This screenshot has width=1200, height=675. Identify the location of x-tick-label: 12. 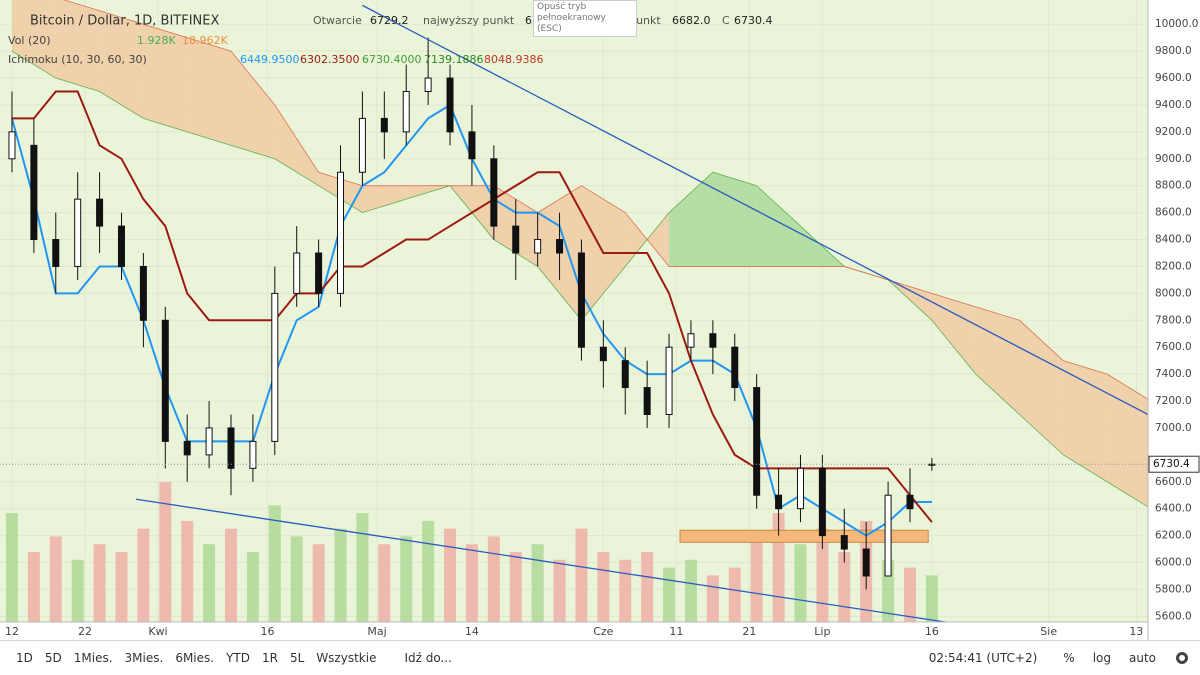
(12, 631).